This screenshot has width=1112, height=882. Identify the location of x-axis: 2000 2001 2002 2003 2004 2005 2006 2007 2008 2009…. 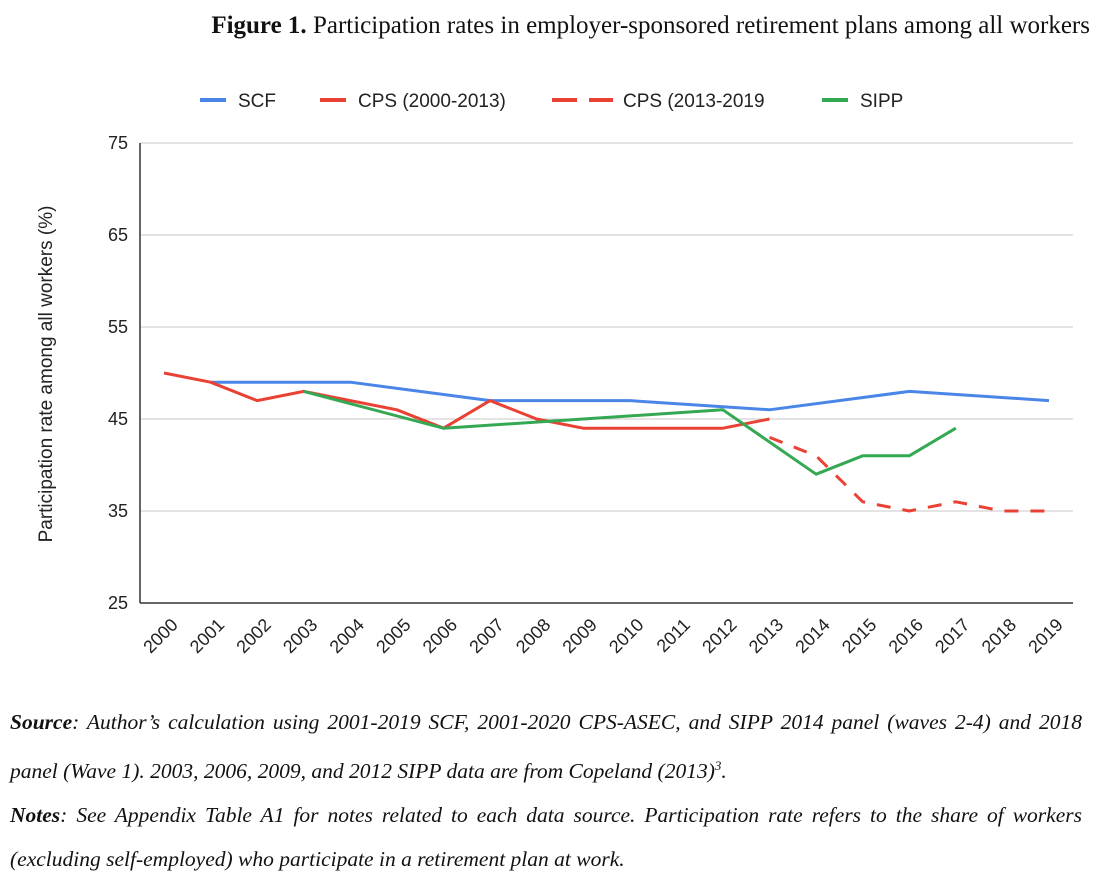
(606, 629).